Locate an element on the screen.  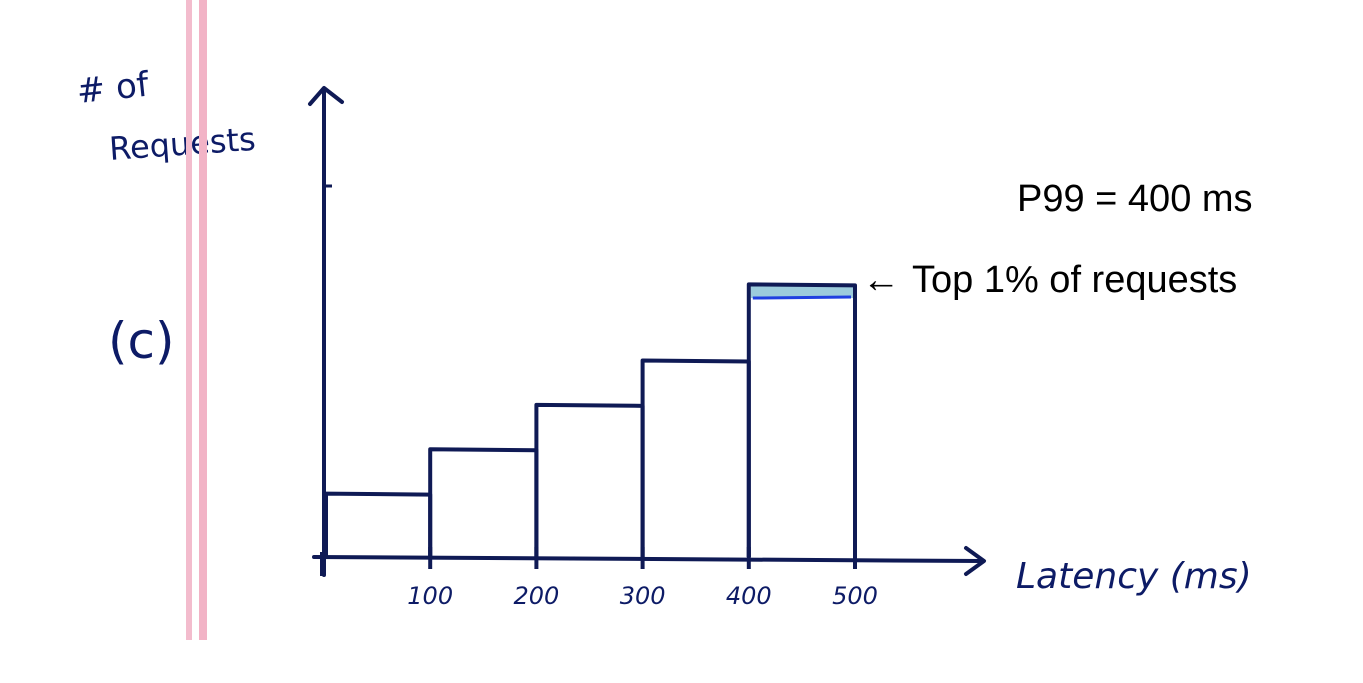
panel-label: (c) is located at coordinates (141, 341).